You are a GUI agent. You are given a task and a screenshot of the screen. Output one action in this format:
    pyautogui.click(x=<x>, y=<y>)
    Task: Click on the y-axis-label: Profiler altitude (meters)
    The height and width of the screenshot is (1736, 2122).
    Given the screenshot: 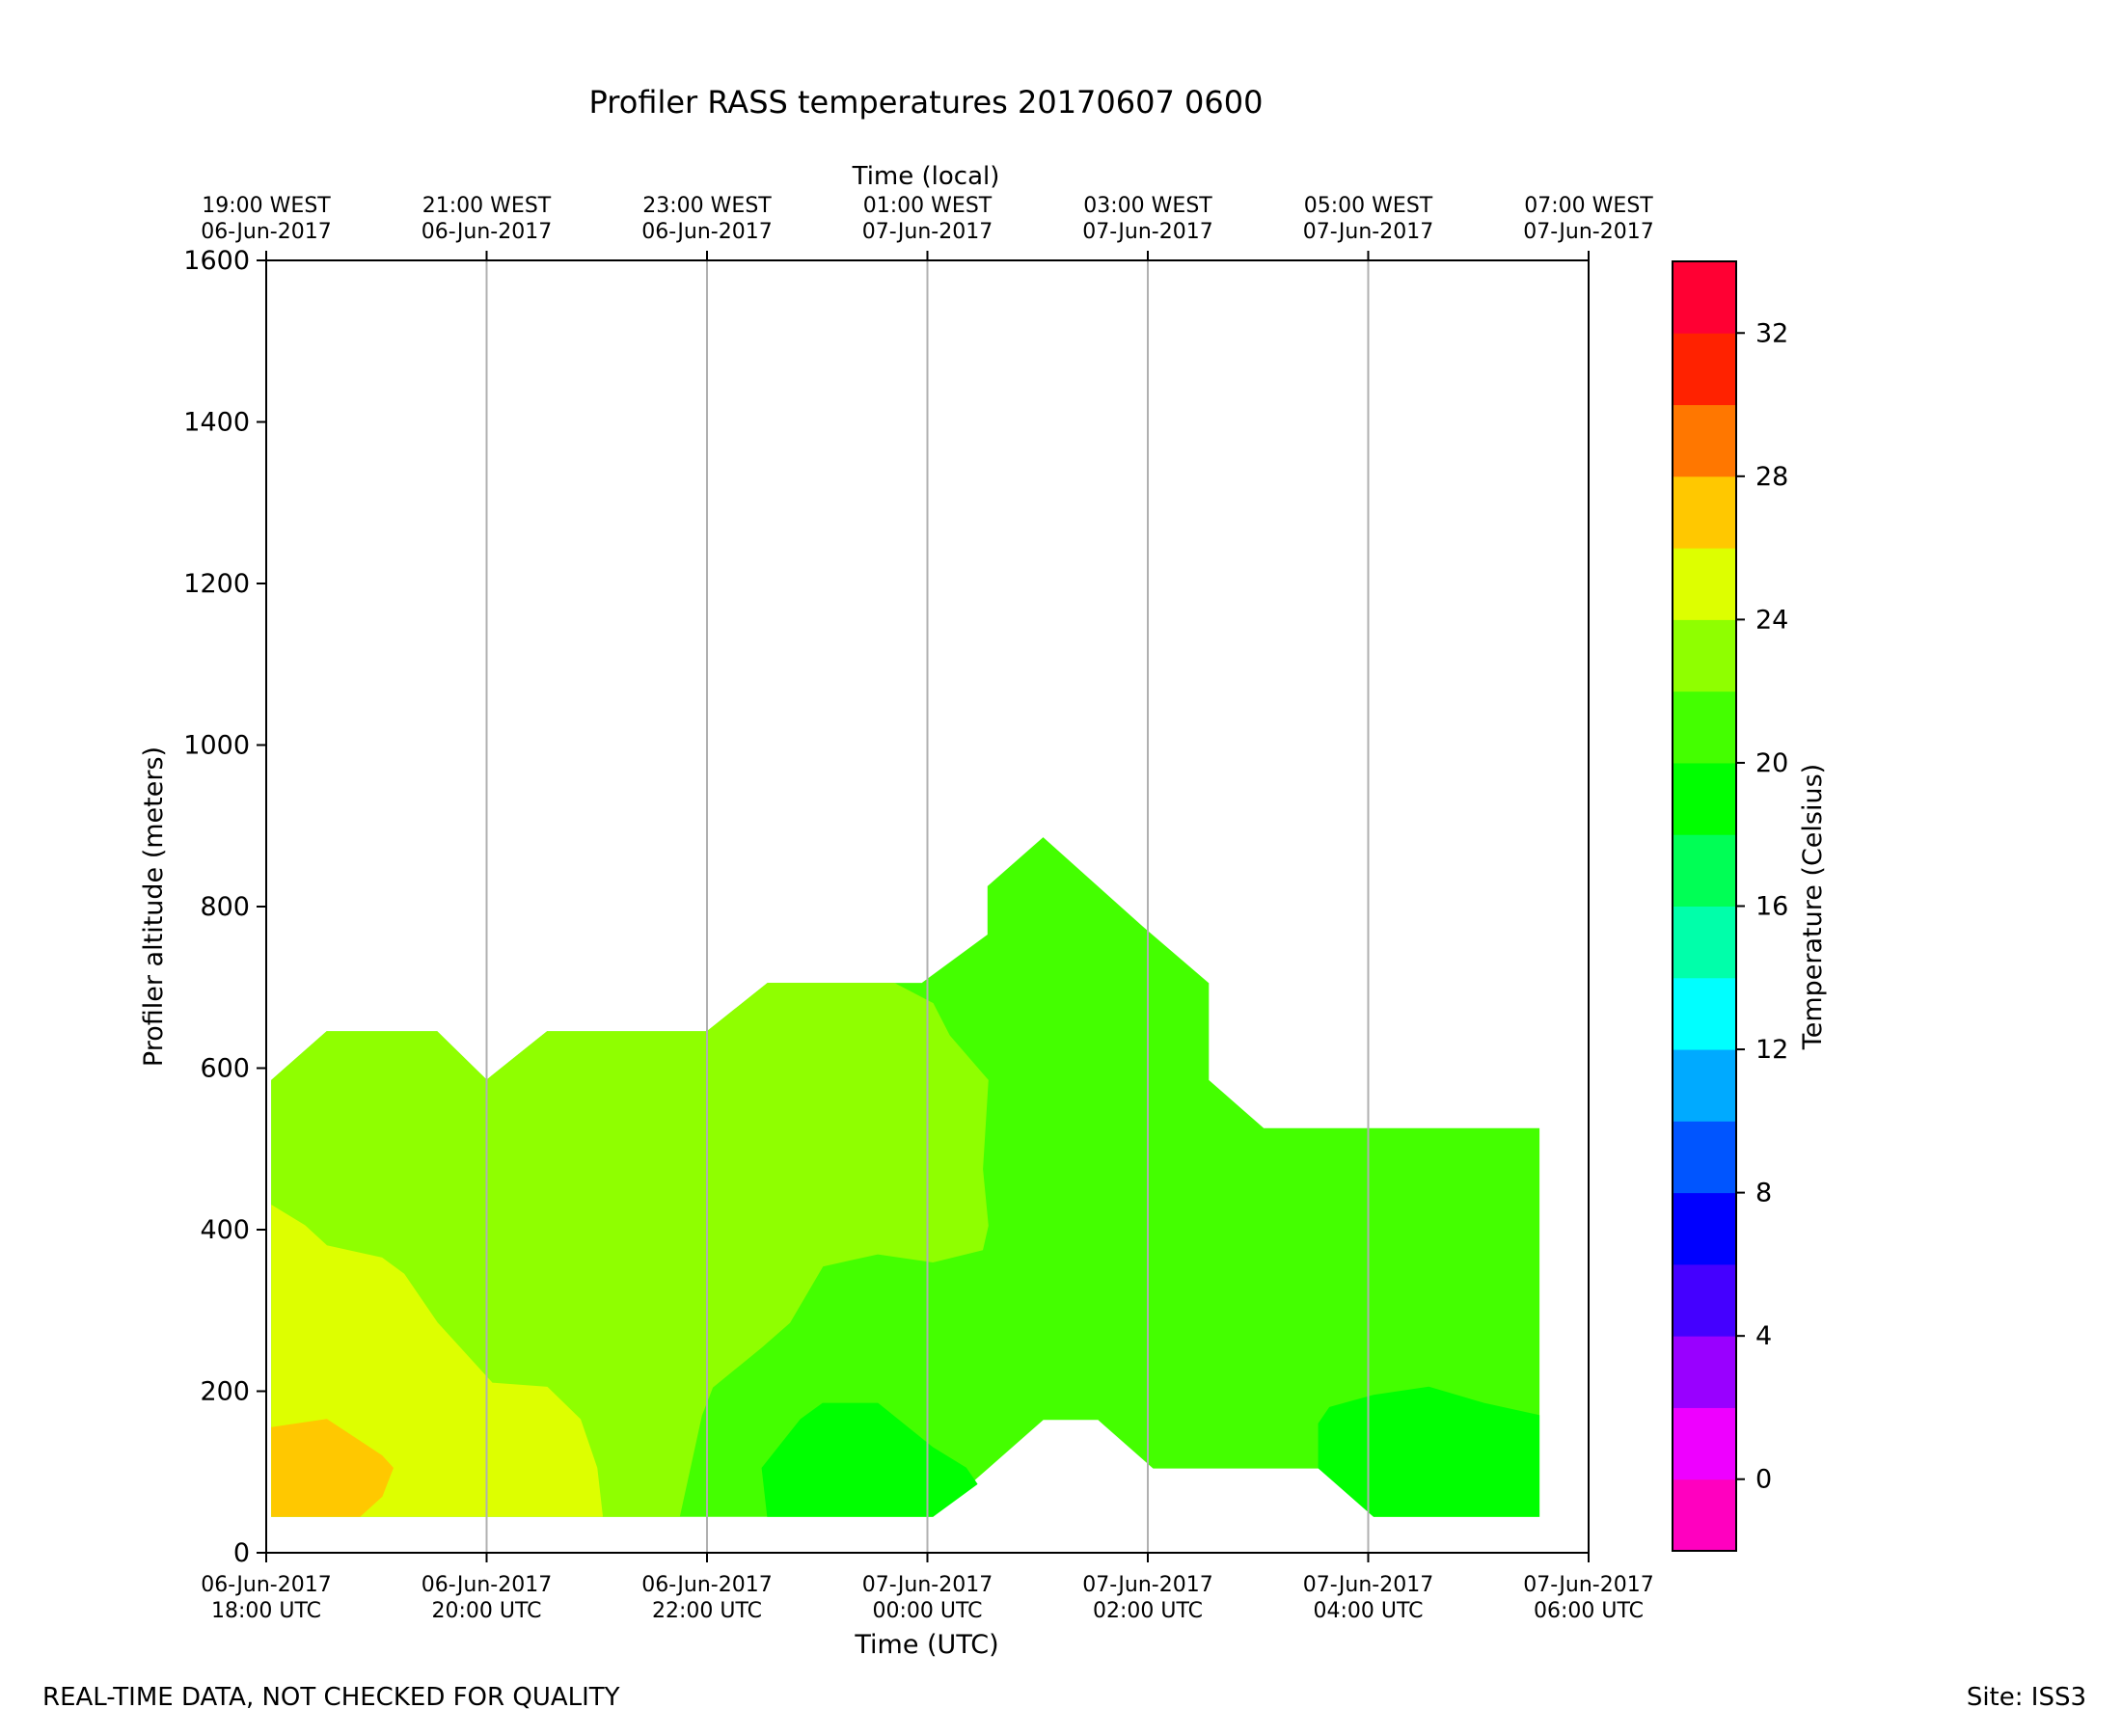 What is the action you would take?
    pyautogui.click(x=154, y=907)
    